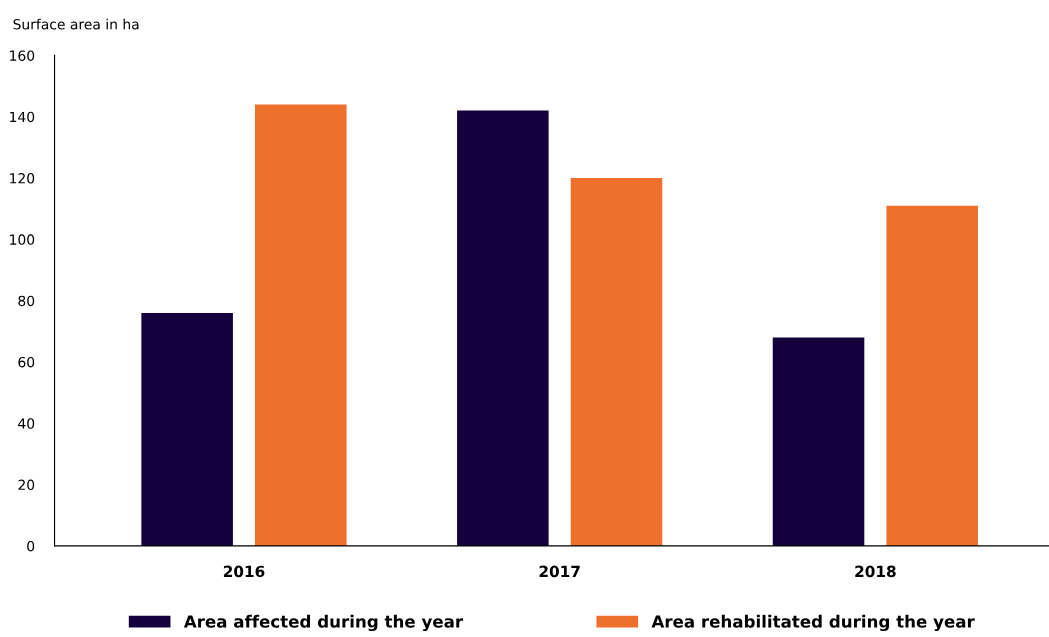  What do you see at coordinates (31, 546) in the screenshot?
I see `y-tick-label: 0` at bounding box center [31, 546].